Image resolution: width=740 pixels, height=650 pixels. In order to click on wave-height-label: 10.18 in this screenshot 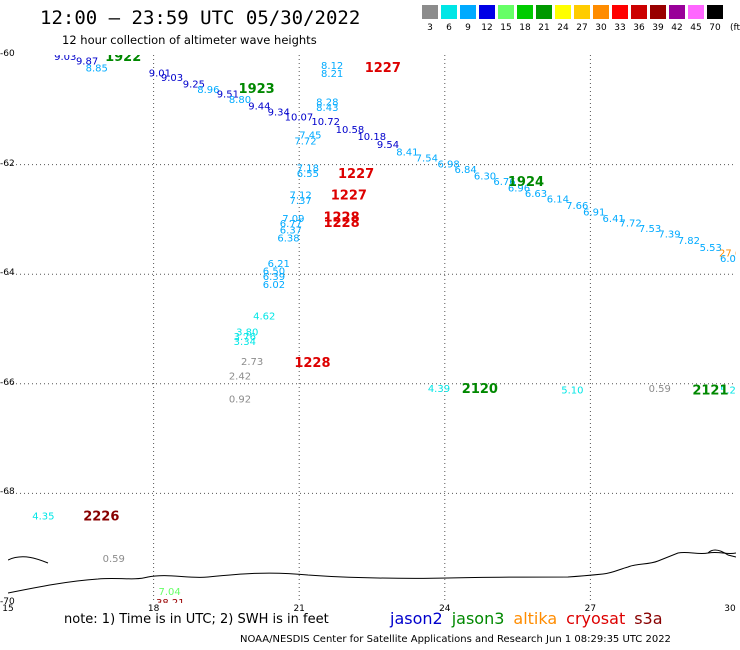, I will do `click(371, 137)`.